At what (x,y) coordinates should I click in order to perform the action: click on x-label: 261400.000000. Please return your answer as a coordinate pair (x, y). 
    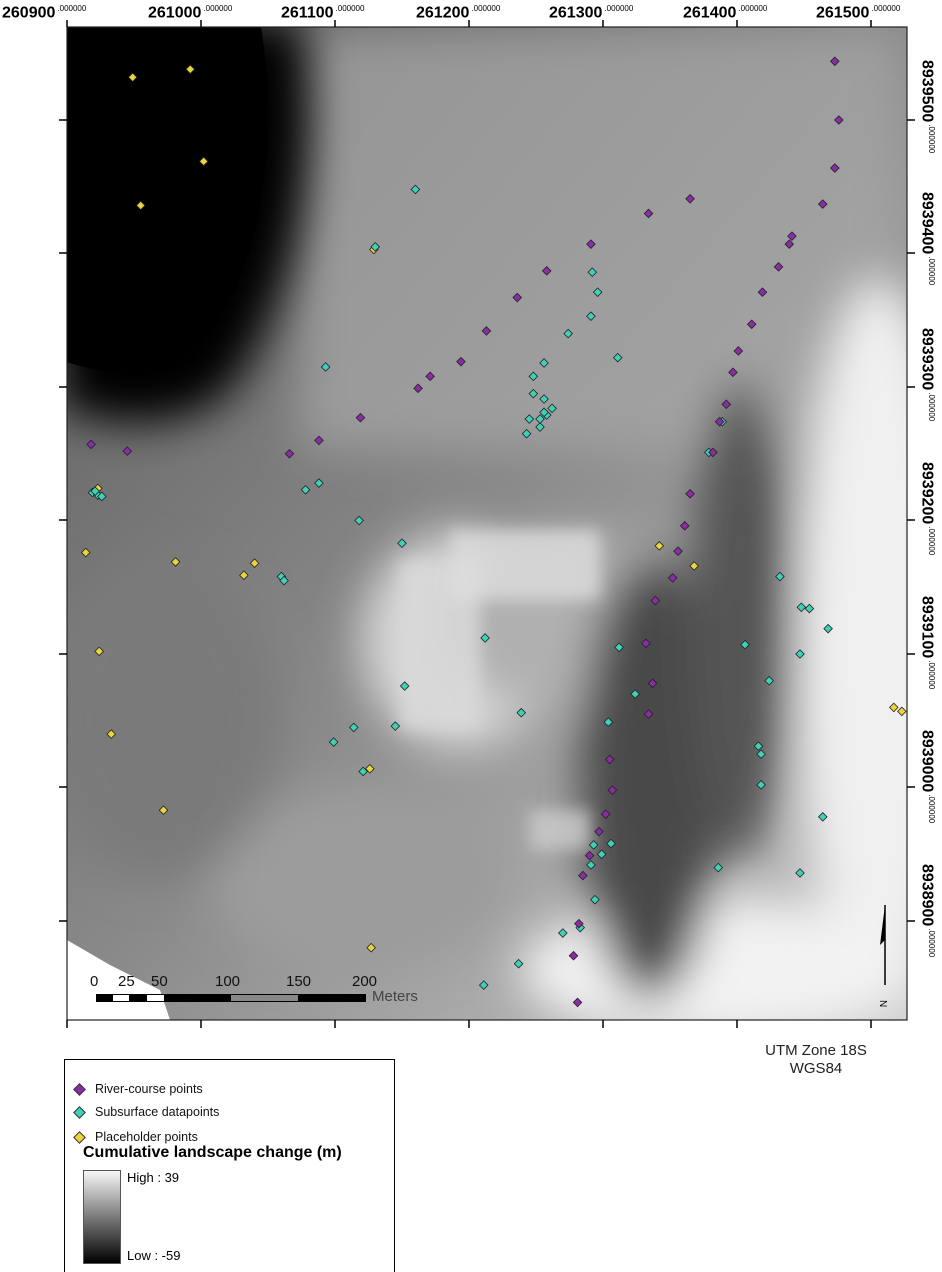
    Looking at the image, I should click on (725, 13).